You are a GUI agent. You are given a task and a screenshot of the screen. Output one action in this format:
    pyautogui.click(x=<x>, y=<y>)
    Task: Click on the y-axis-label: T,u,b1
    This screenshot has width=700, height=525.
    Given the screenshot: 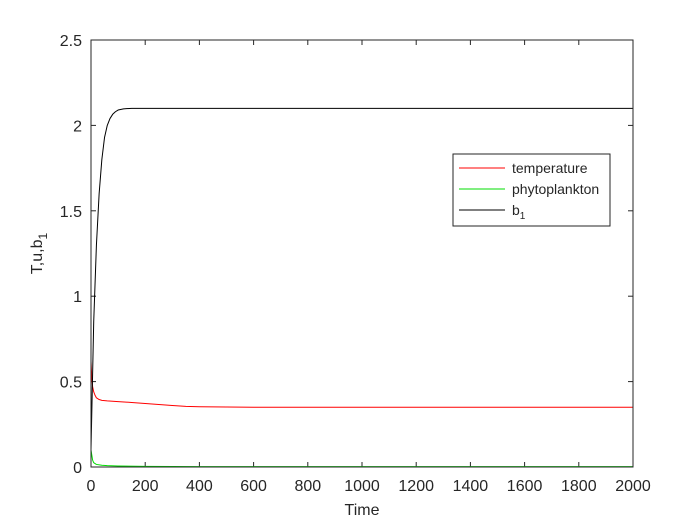 What is the action you would take?
    pyautogui.click(x=39, y=254)
    